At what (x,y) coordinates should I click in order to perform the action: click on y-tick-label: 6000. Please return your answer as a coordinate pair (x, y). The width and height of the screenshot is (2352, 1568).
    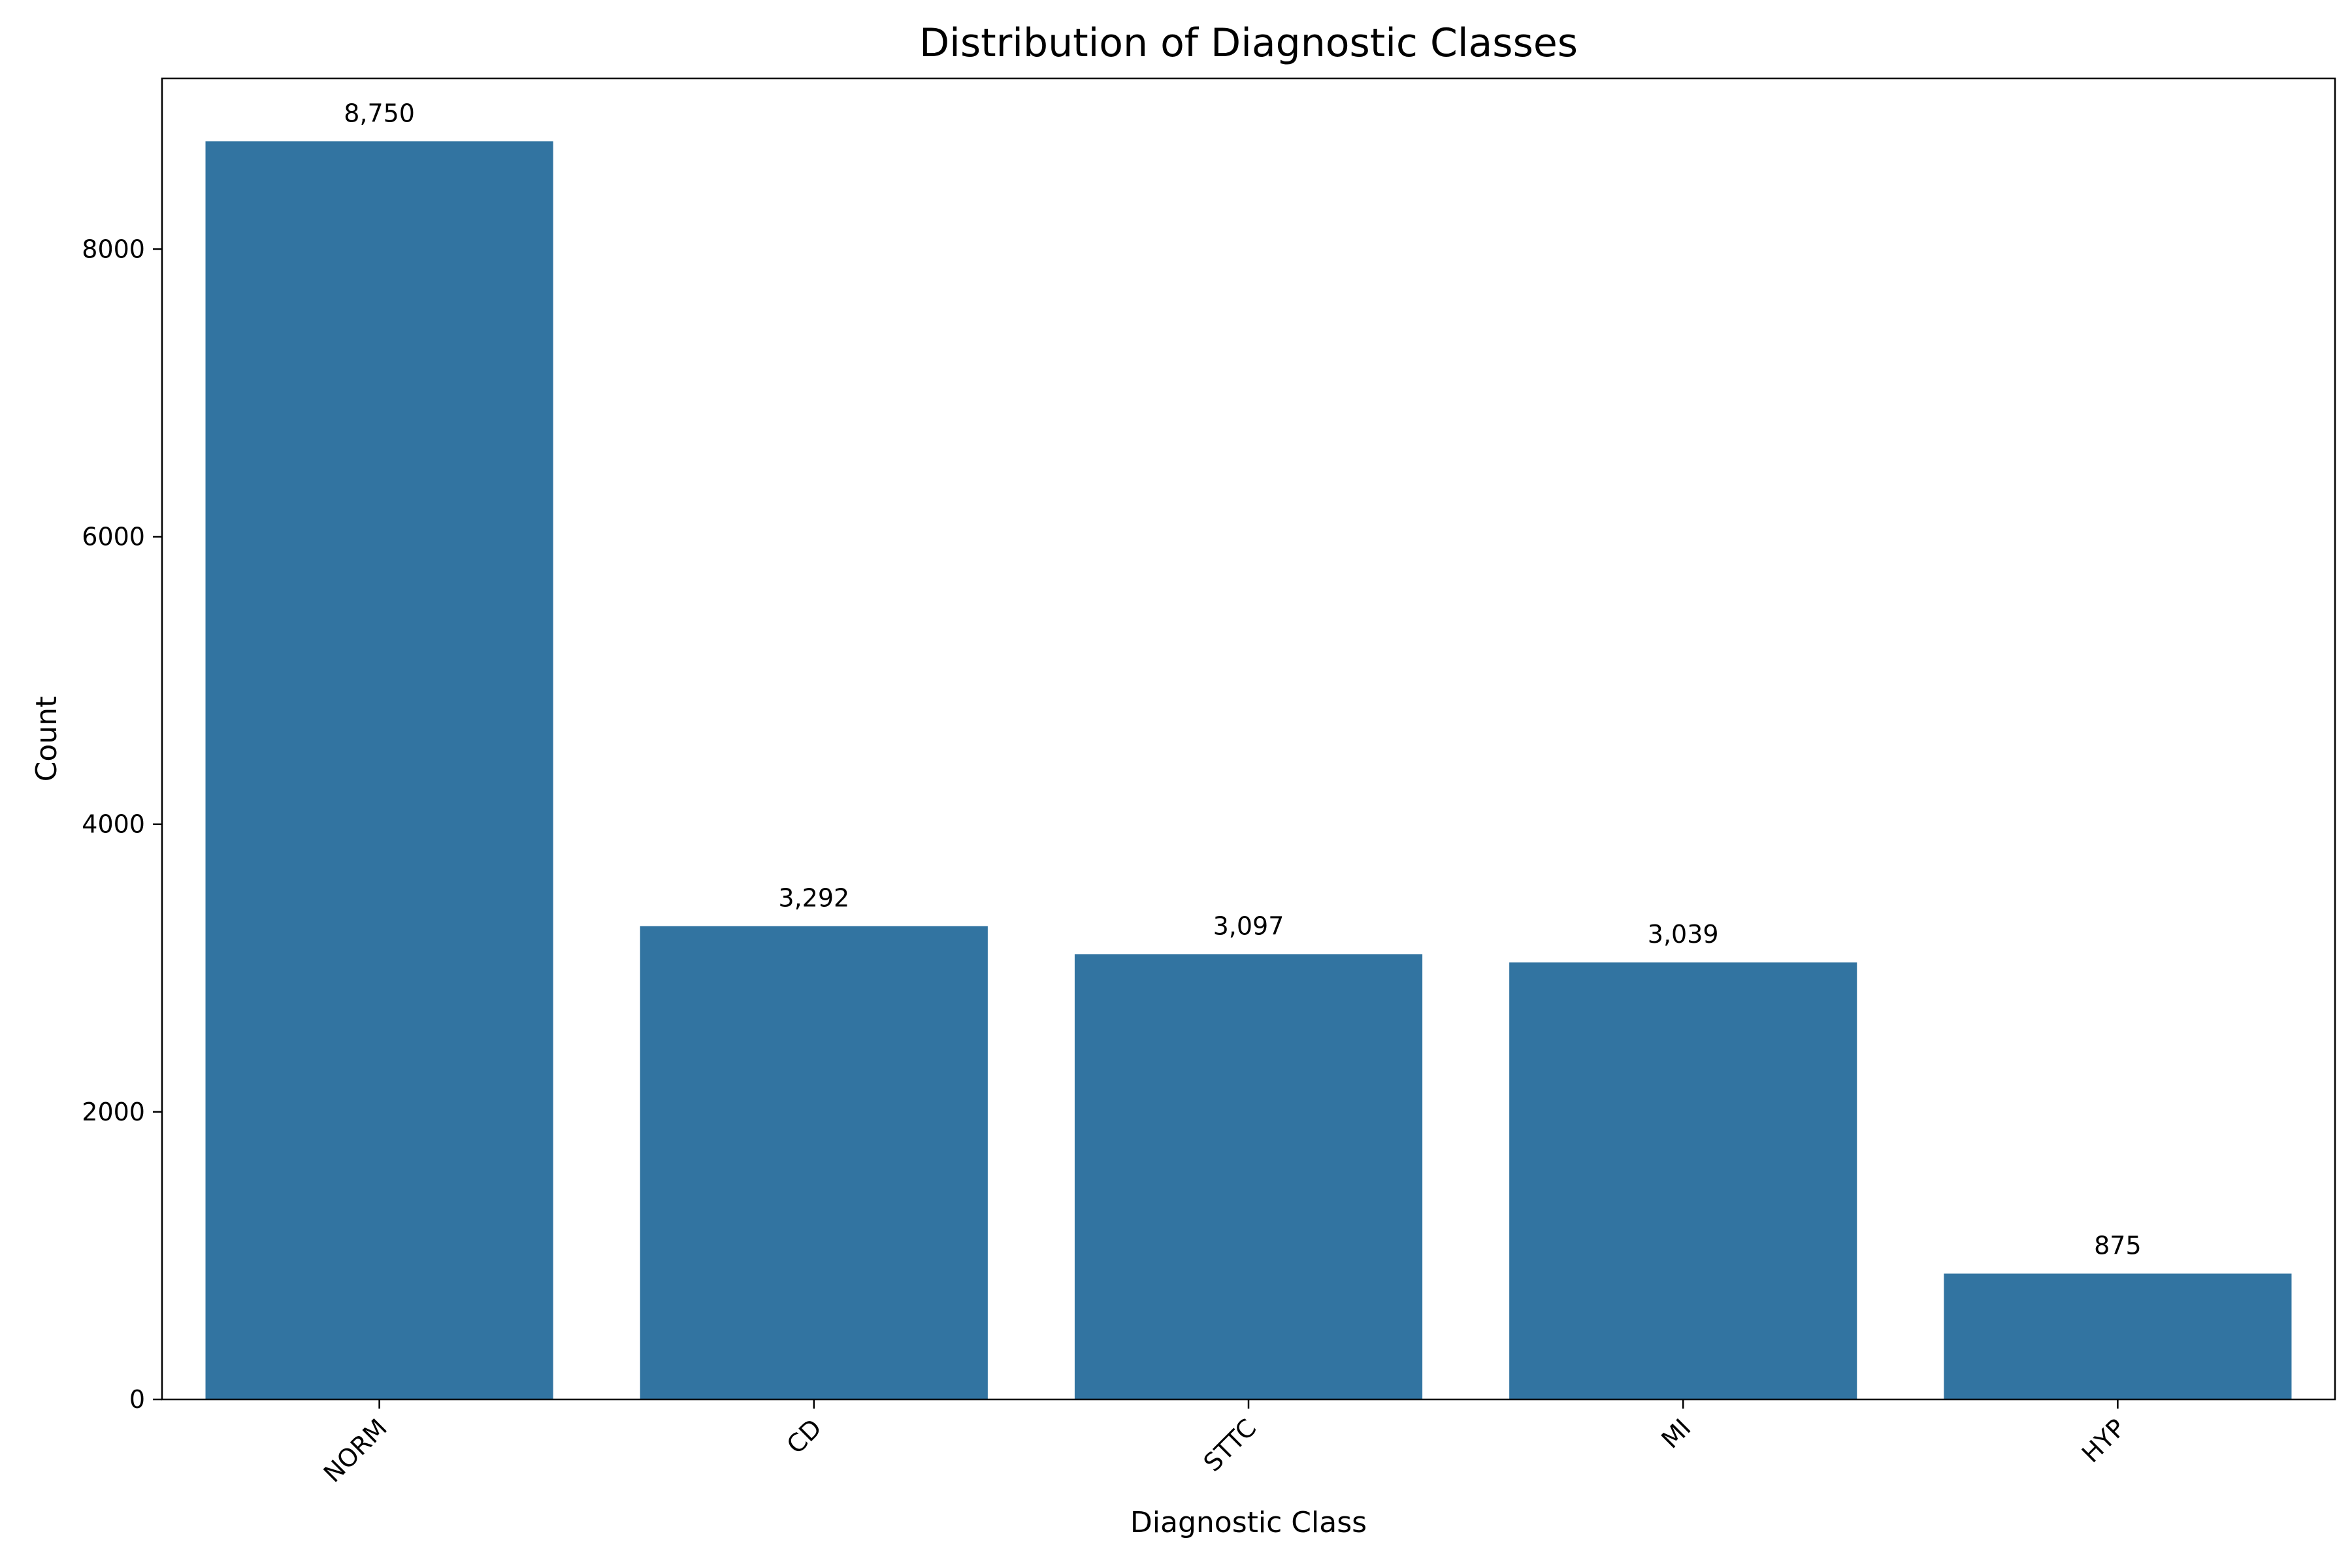
    Looking at the image, I should click on (113, 537).